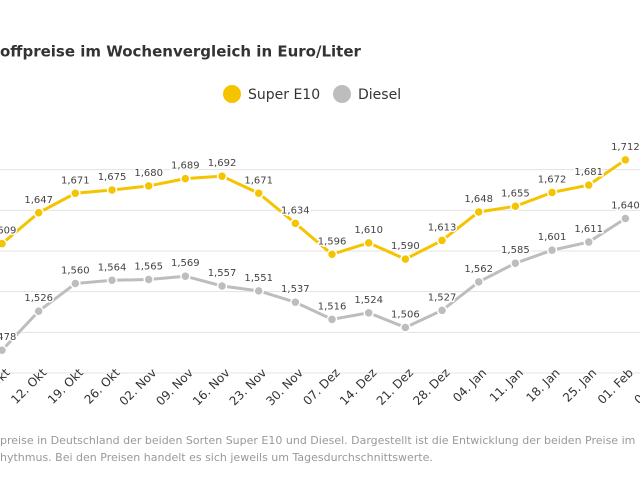  What do you see at coordinates (358, 387) in the screenshot?
I see `x-tick-label: 14. Dez` at bounding box center [358, 387].